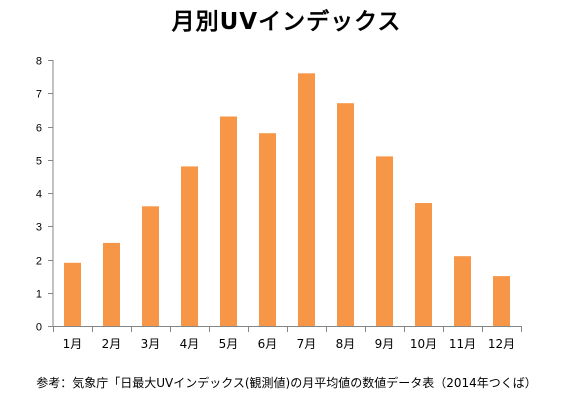 The image size is (573, 400). What do you see at coordinates (39, 195) in the screenshot?
I see `y-tick-label: 4` at bounding box center [39, 195].